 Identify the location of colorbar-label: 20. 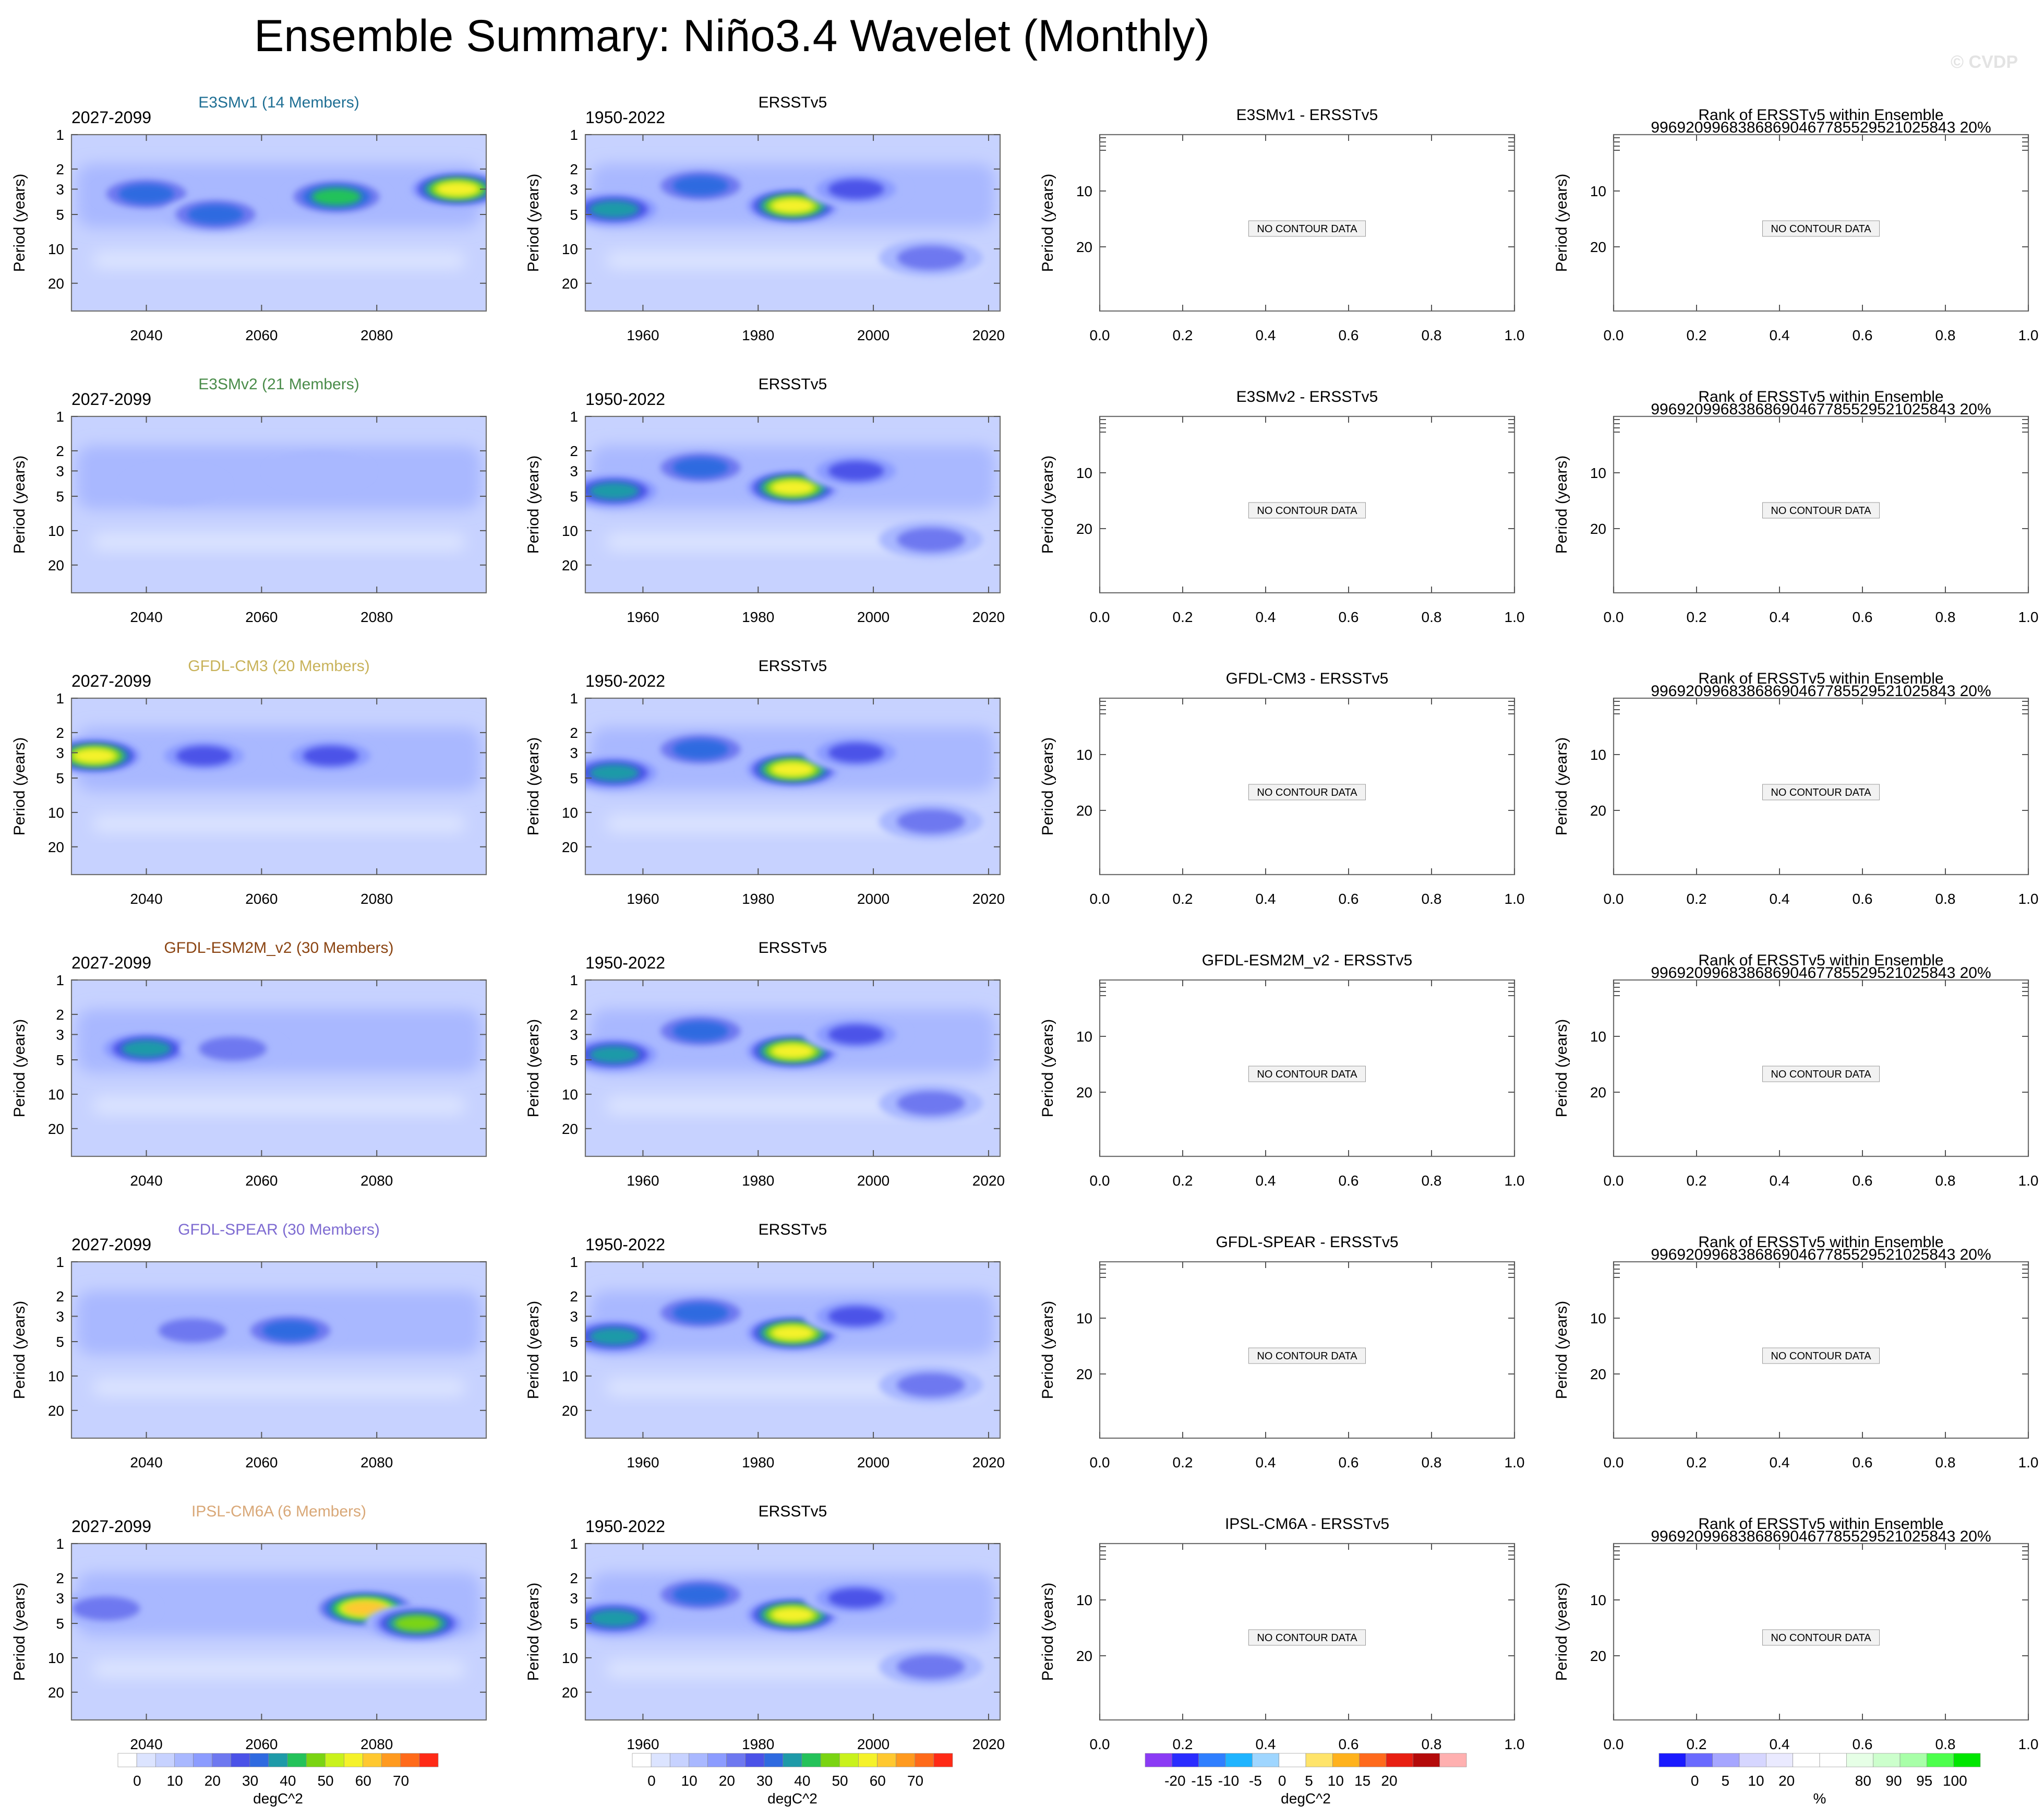
(213, 1781).